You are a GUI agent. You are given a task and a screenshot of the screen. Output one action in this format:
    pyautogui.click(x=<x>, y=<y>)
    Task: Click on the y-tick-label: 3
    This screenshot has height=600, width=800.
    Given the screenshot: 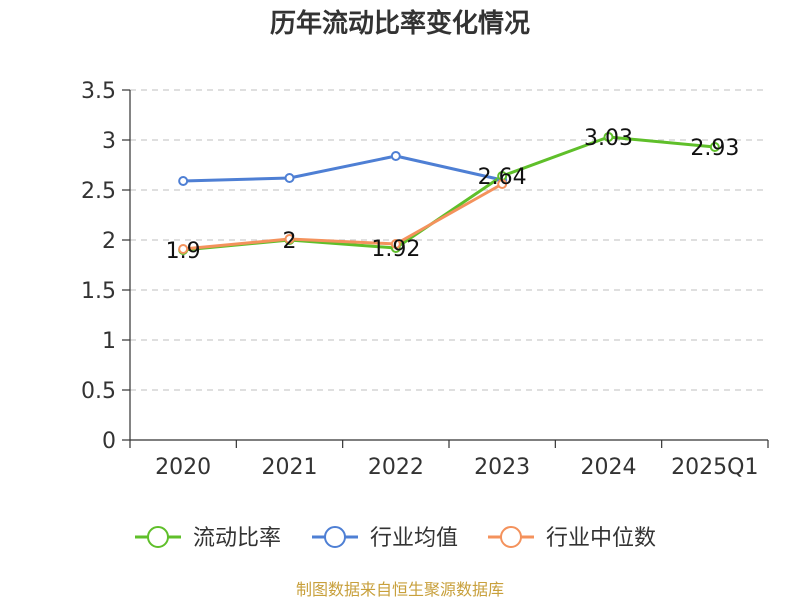 What is the action you would take?
    pyautogui.click(x=109, y=141)
    